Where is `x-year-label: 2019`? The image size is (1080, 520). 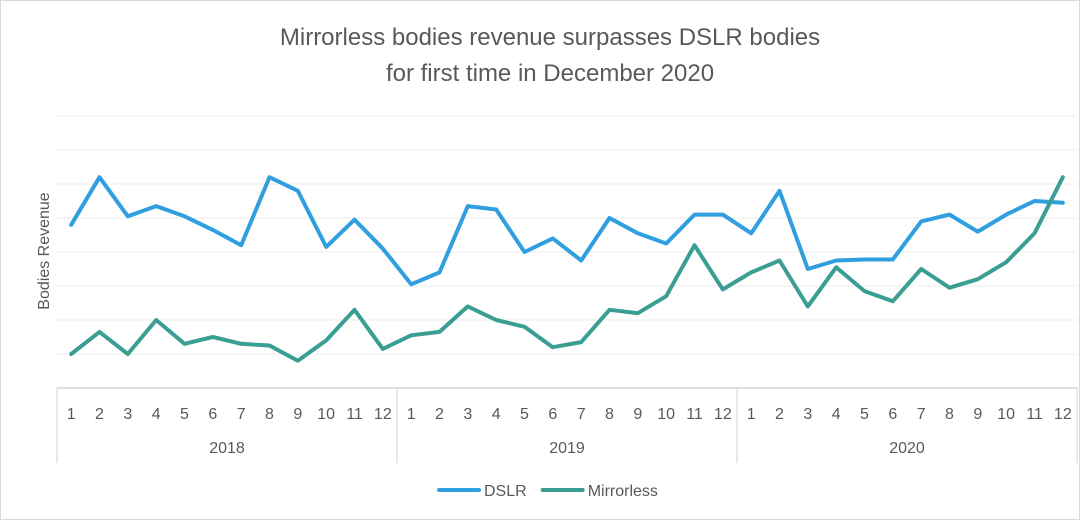 x-year-label: 2019 is located at coordinates (567, 448).